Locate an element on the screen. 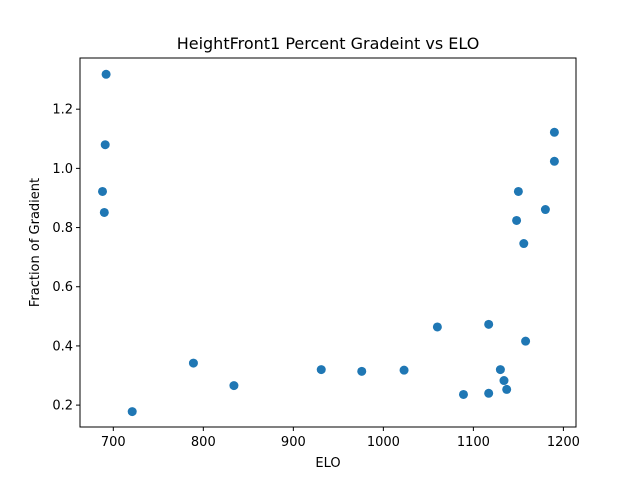  y-tick-label: 1.0 is located at coordinates (62, 169).